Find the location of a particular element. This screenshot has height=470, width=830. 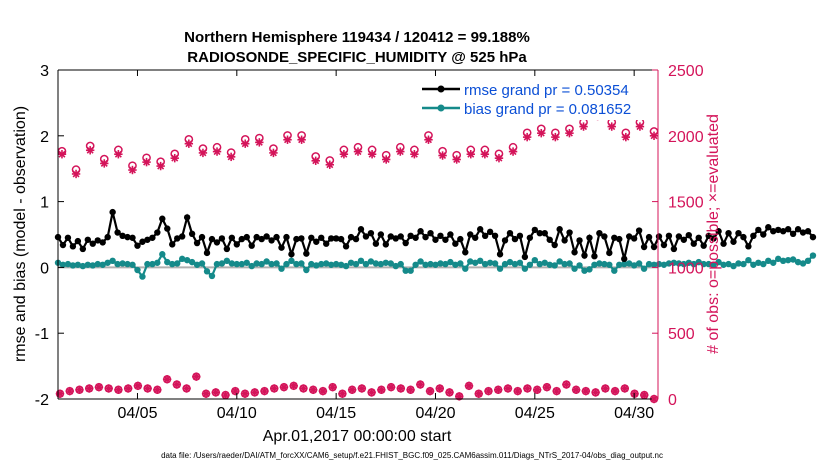

y-left-tick-label-4: -1 is located at coordinates (42, 334).